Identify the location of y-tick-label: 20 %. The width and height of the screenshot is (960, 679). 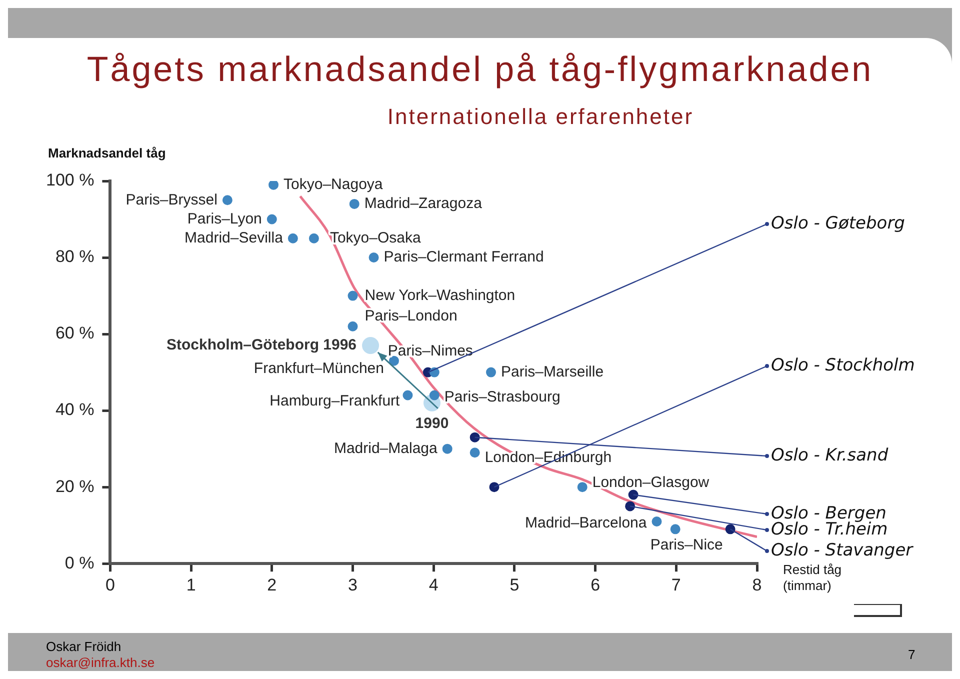
(74, 486).